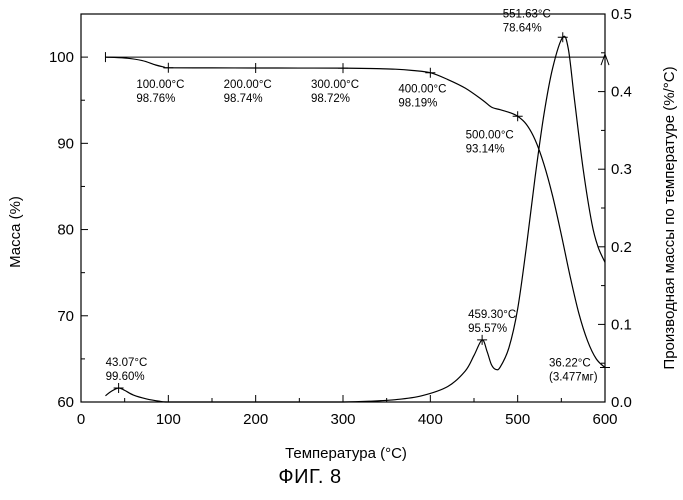 The height and width of the screenshot is (500, 683). Describe the element at coordinates (487, 329) in the screenshot. I see `annotation-label: 95.57%` at that location.